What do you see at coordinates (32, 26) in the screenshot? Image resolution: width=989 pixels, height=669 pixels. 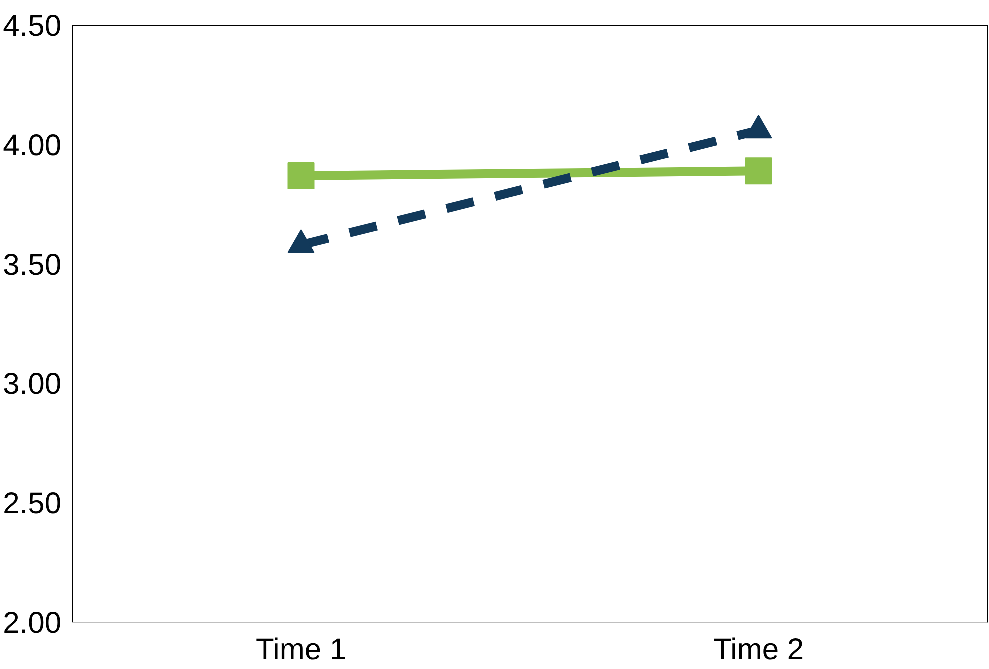 I see `y-tick-label: 4.50` at bounding box center [32, 26].